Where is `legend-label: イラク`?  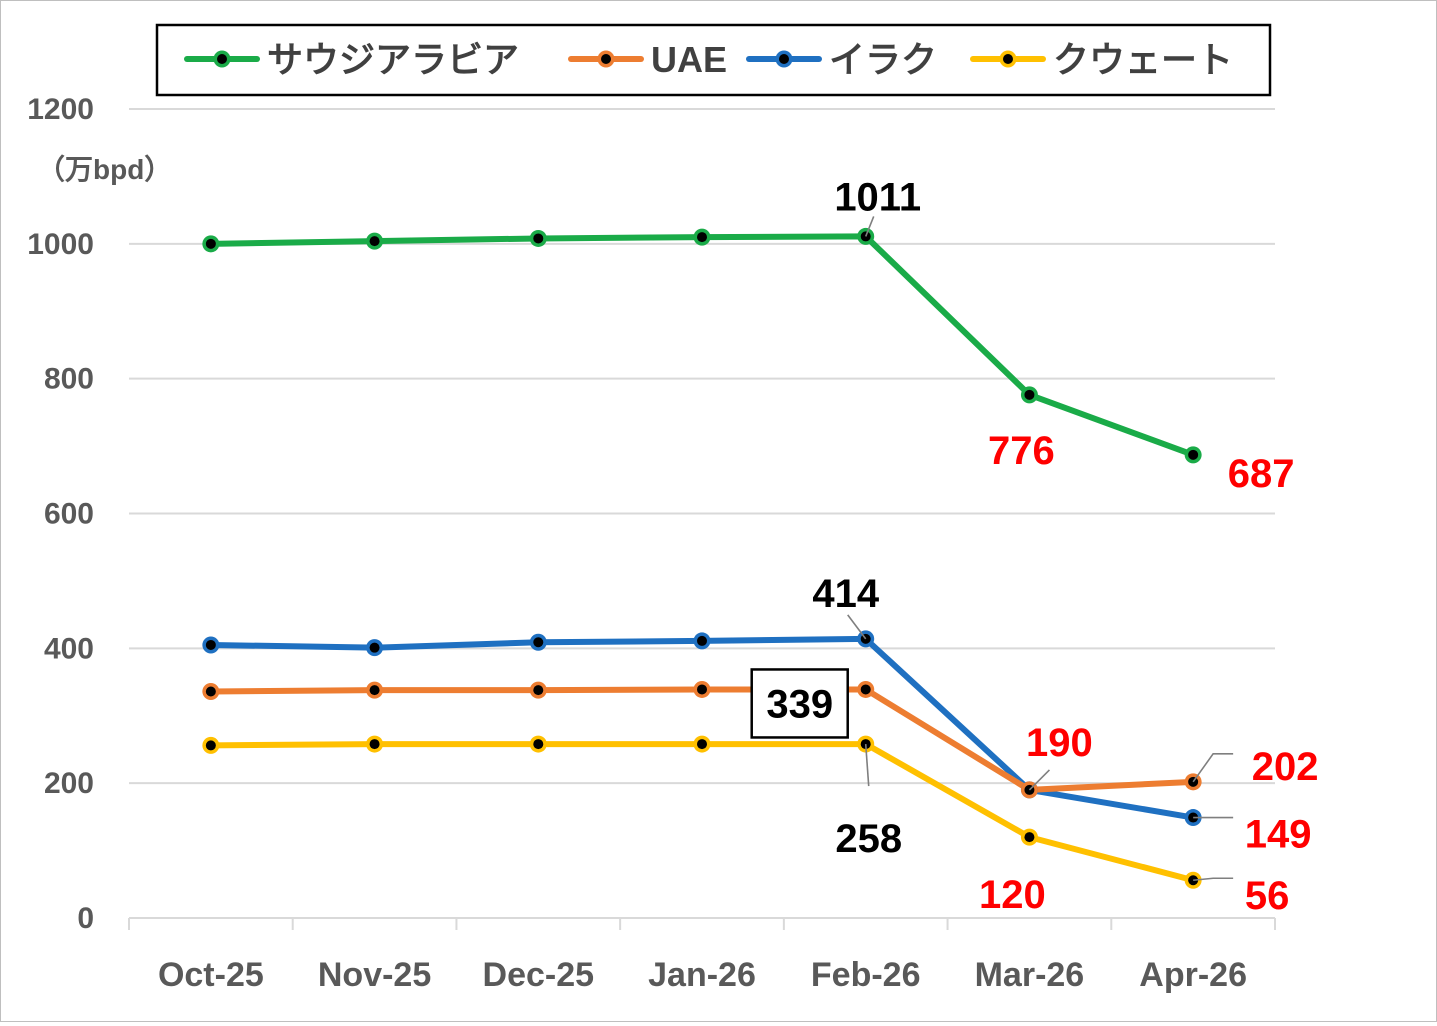 legend-label: イラク is located at coordinates (883, 59).